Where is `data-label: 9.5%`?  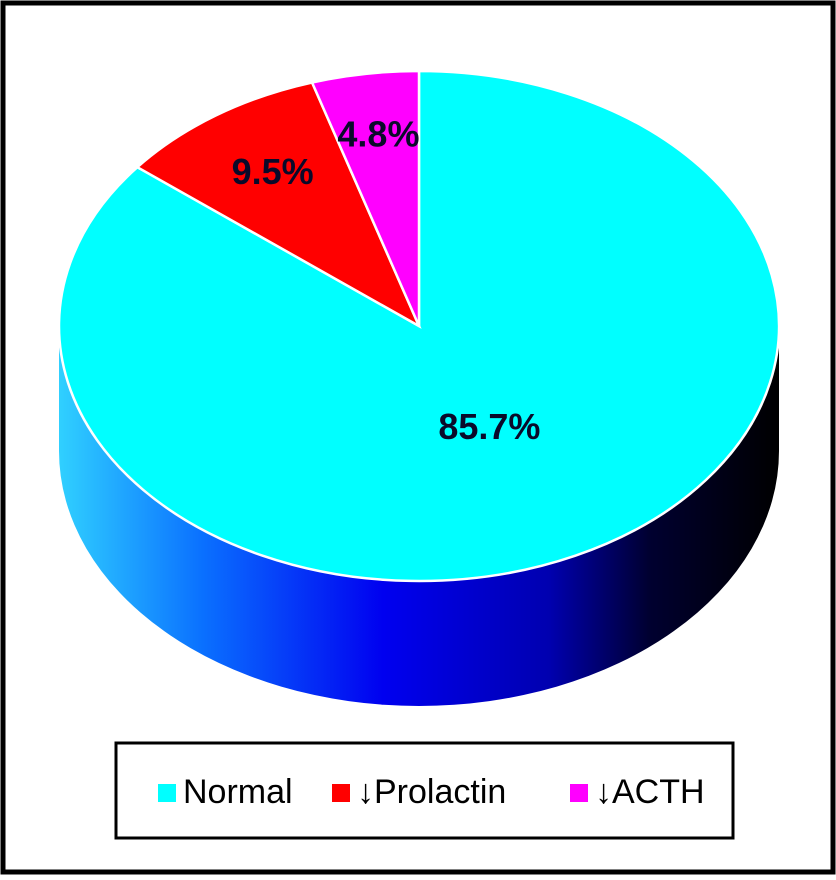 data-label: 9.5% is located at coordinates (273, 171).